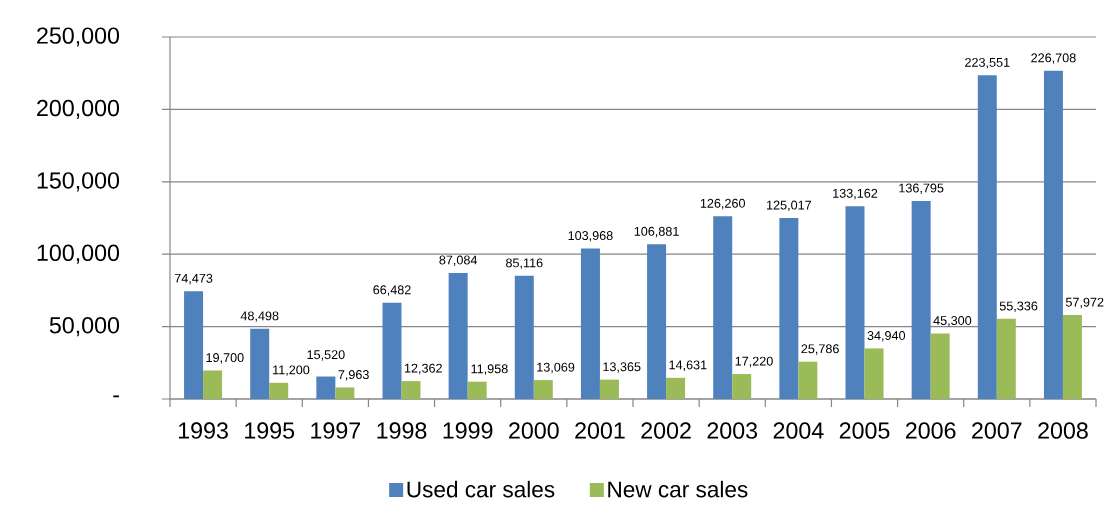 The height and width of the screenshot is (524, 1116). I want to click on data-label: 7,963, so click(353, 375).